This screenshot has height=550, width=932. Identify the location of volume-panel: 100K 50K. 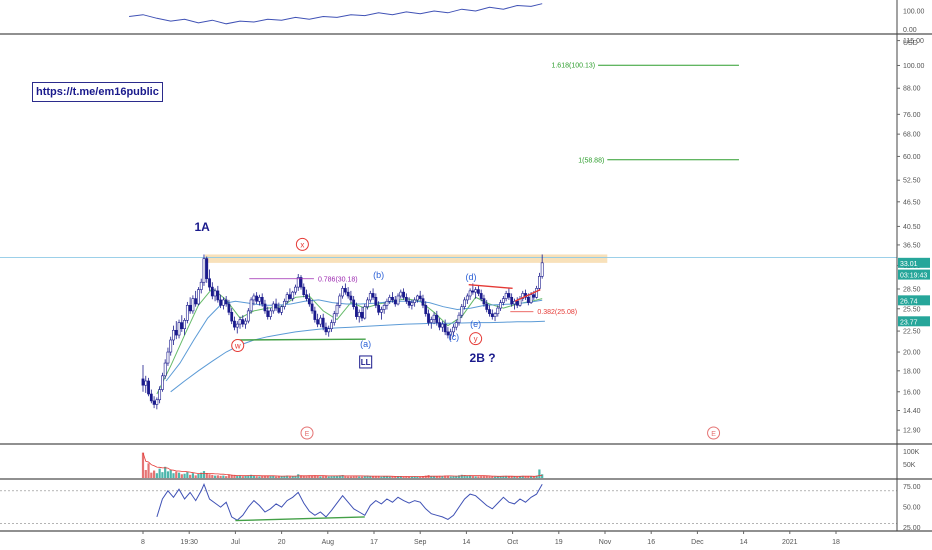
(530, 463).